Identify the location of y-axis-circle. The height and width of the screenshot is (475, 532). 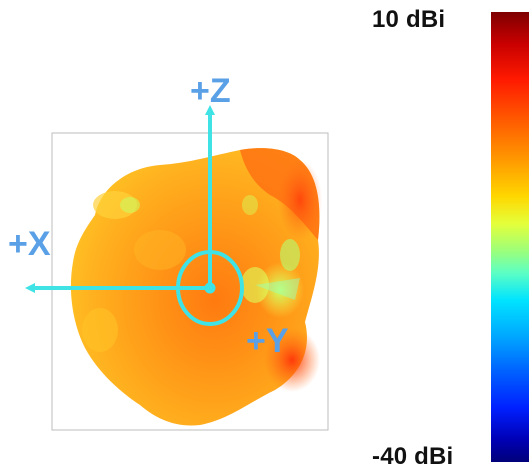
(210, 288).